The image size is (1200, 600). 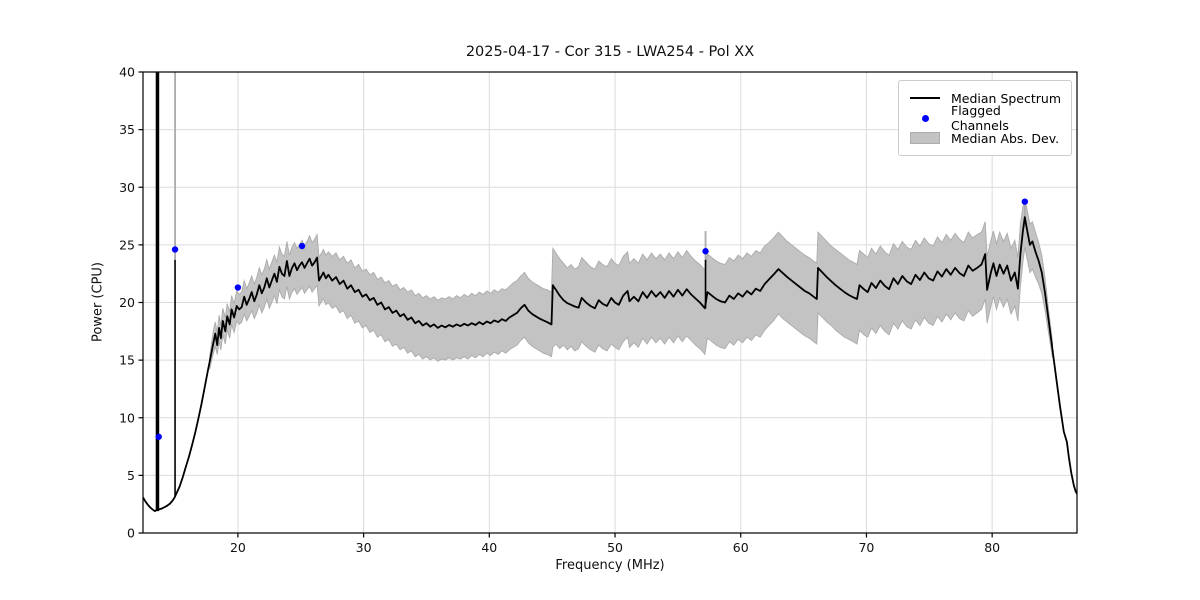 What do you see at coordinates (610, 52) in the screenshot?
I see `chart-title: 2025-04-17 - Cor 315 - LWA254 - Pol XX` at bounding box center [610, 52].